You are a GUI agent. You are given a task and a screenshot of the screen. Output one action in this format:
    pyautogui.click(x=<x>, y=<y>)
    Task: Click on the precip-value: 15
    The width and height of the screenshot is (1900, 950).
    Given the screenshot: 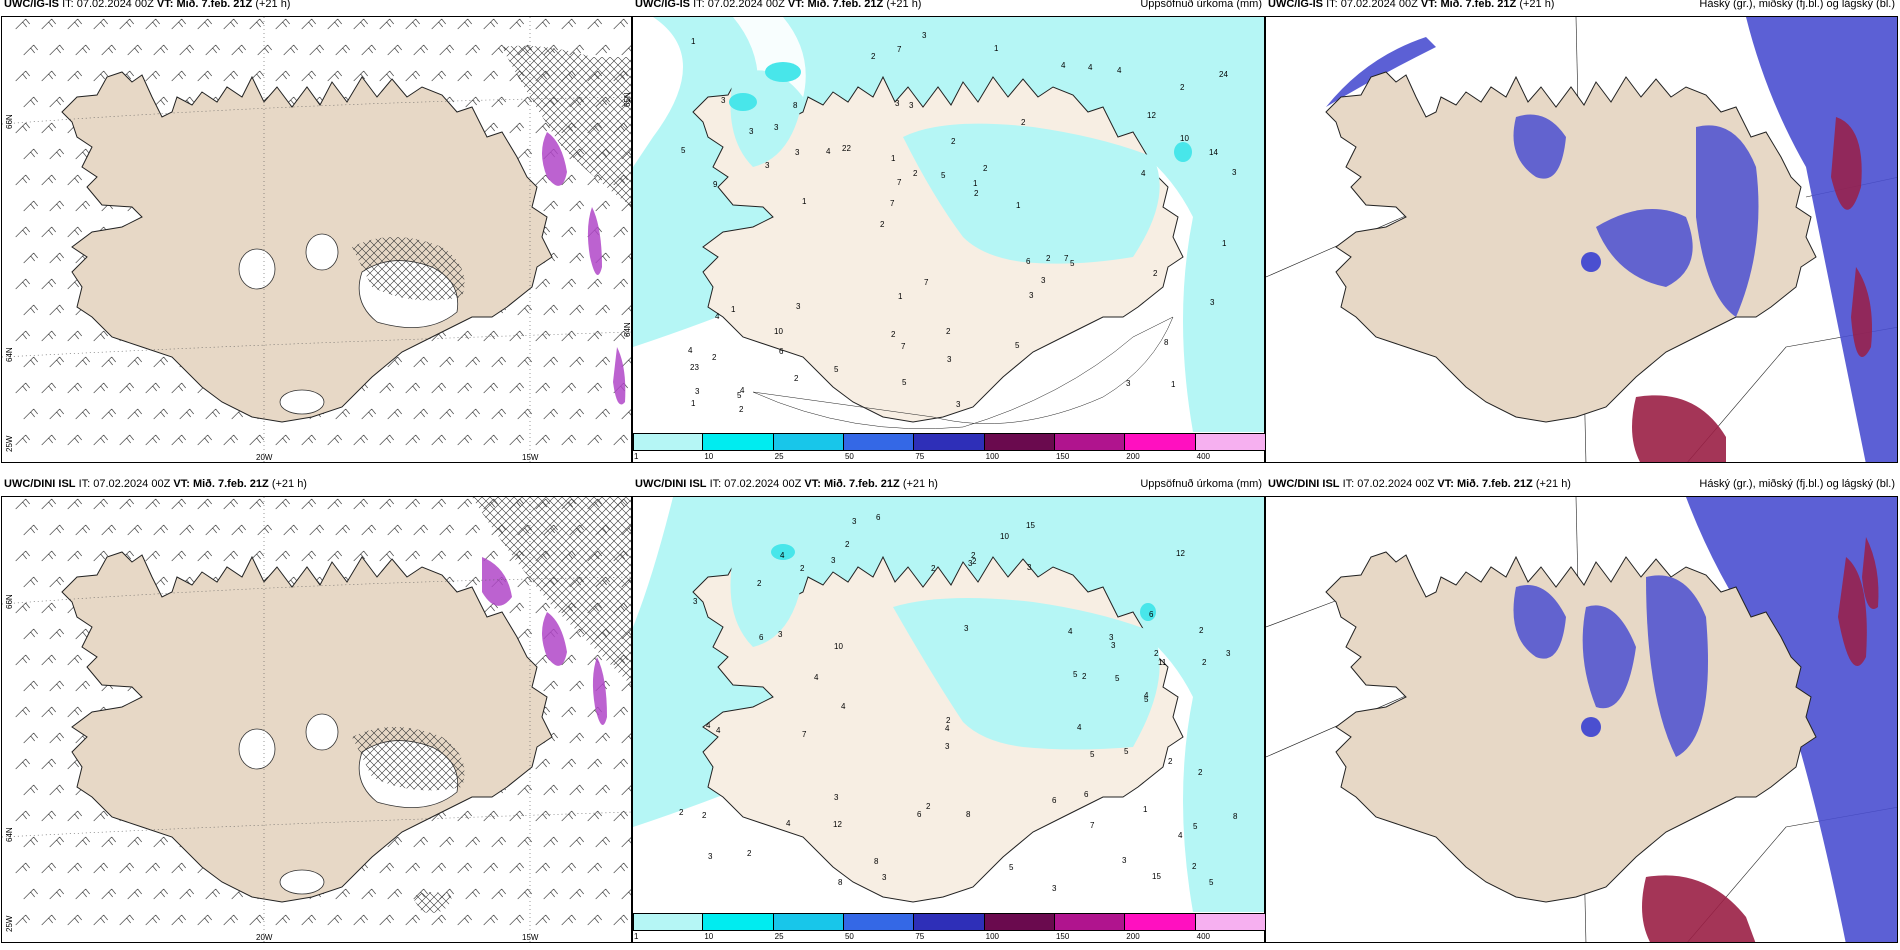 What is the action you would take?
    pyautogui.click(x=1030, y=525)
    